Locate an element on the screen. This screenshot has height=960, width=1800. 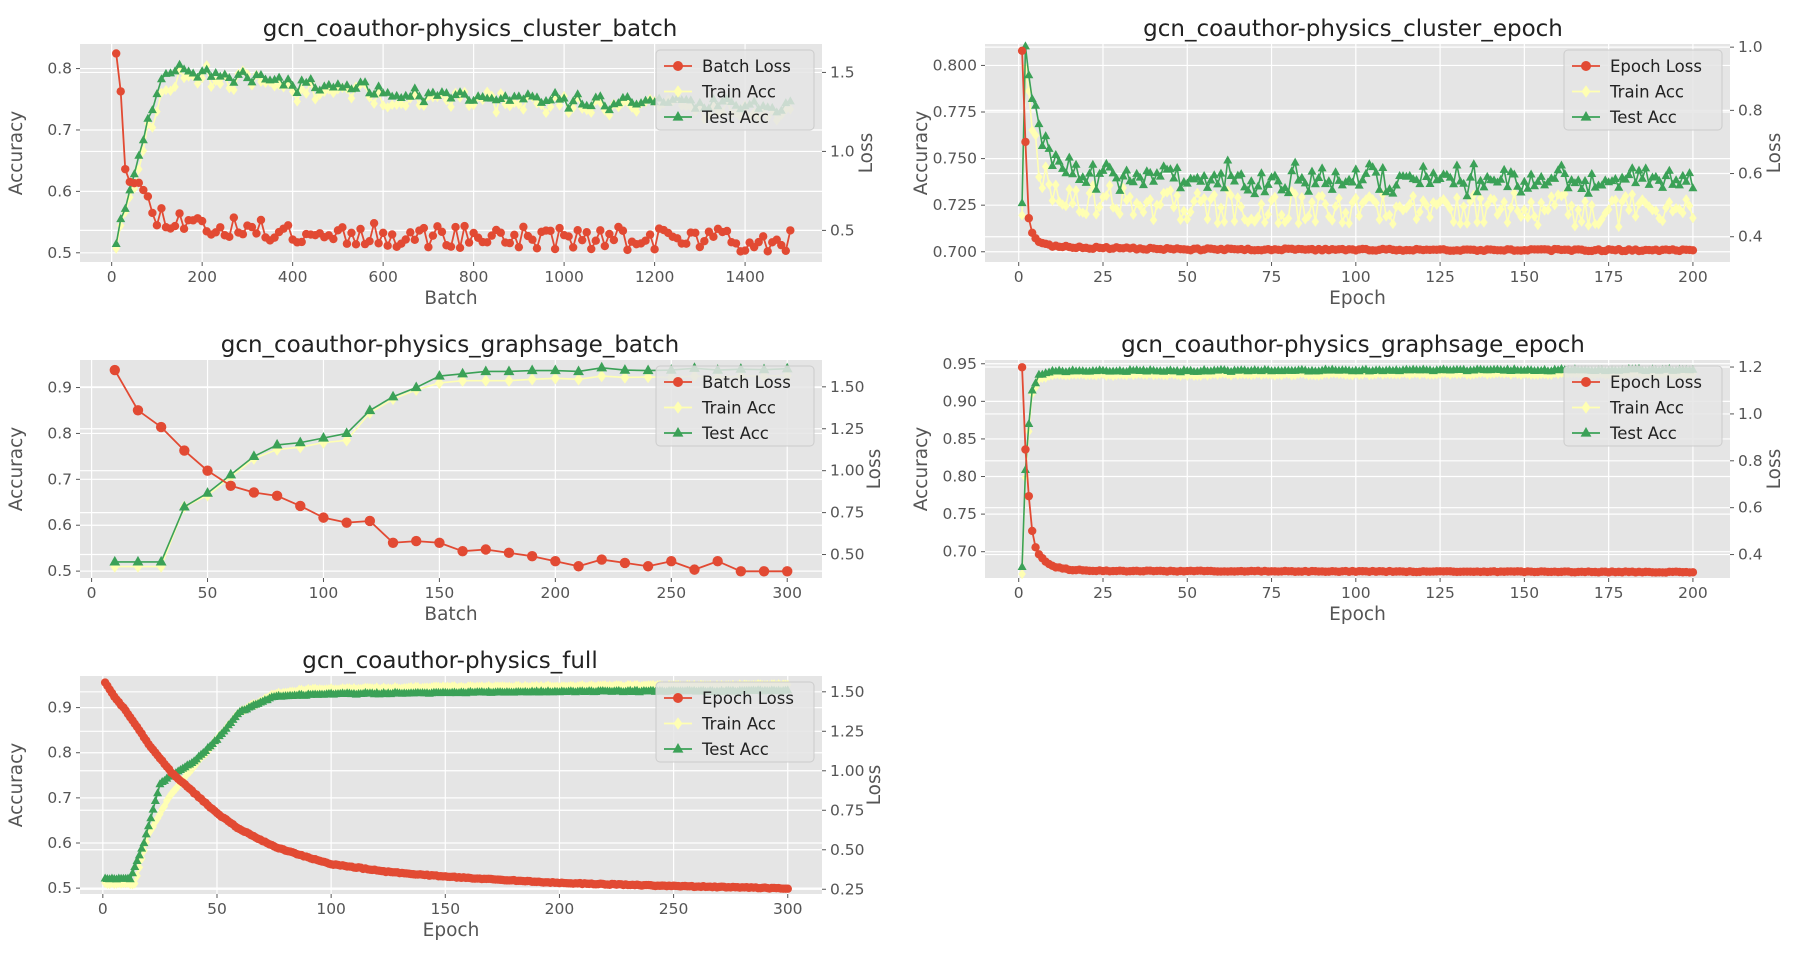
y2-tick-label: 1.50 is located at coordinates (847, 692).